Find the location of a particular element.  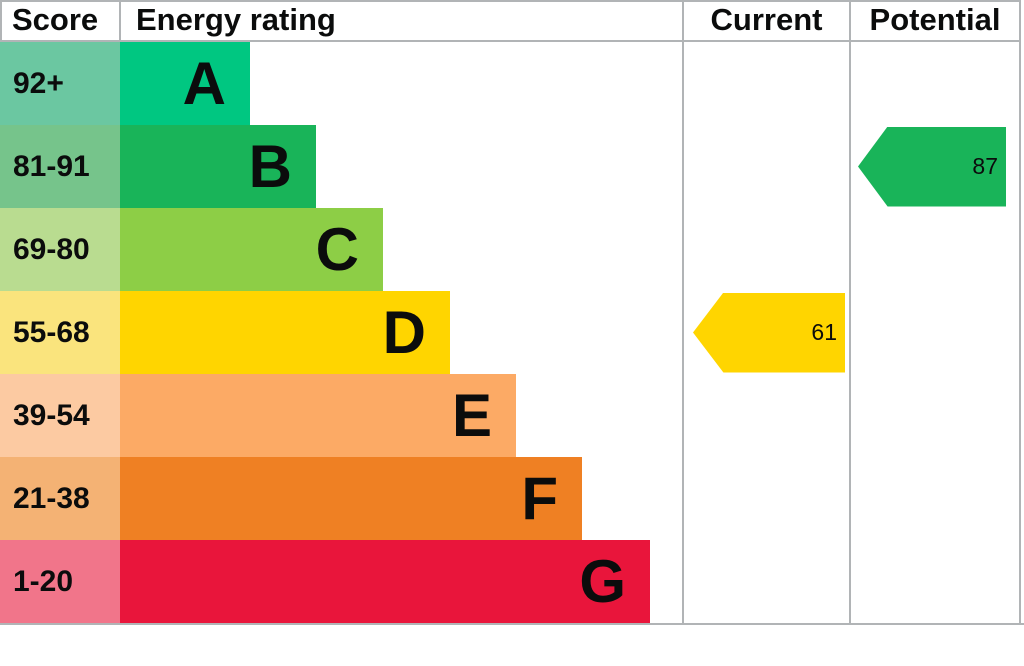

band-row: 55-68 D is located at coordinates (341, 332).